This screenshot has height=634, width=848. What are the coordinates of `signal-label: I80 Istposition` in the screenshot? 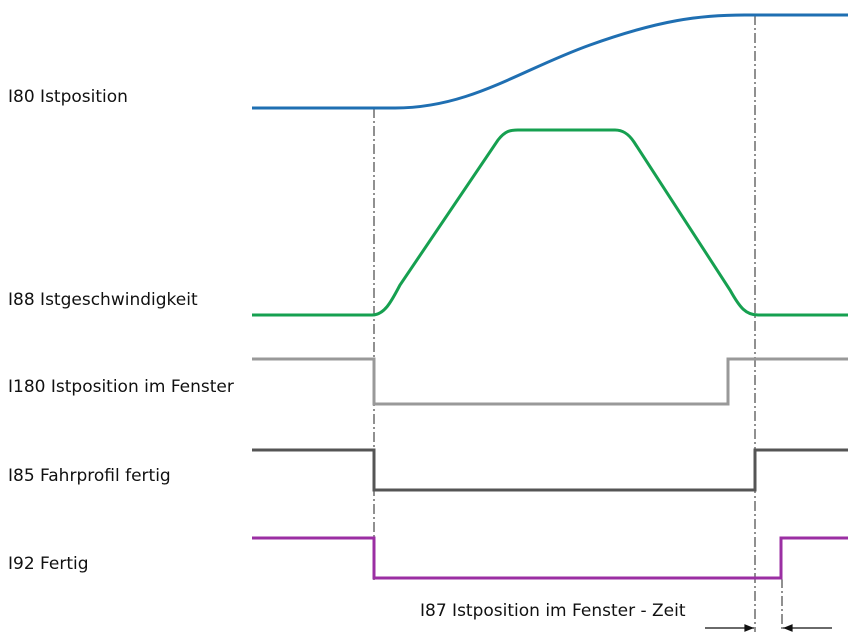 It's located at (68, 97).